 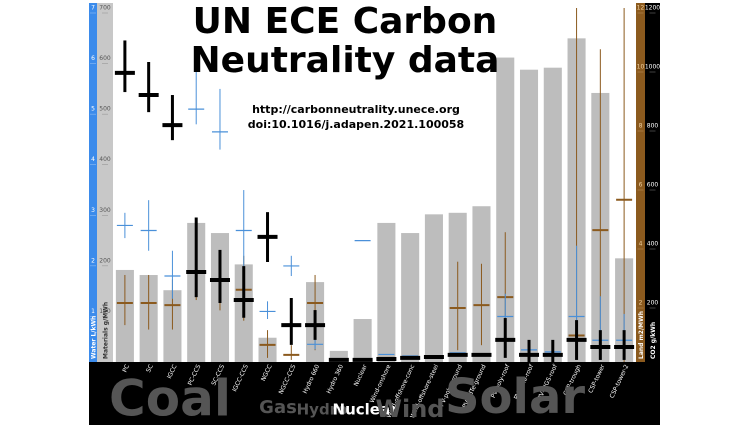 I want to click on group-label: Nuclear, so click(x=366, y=410).